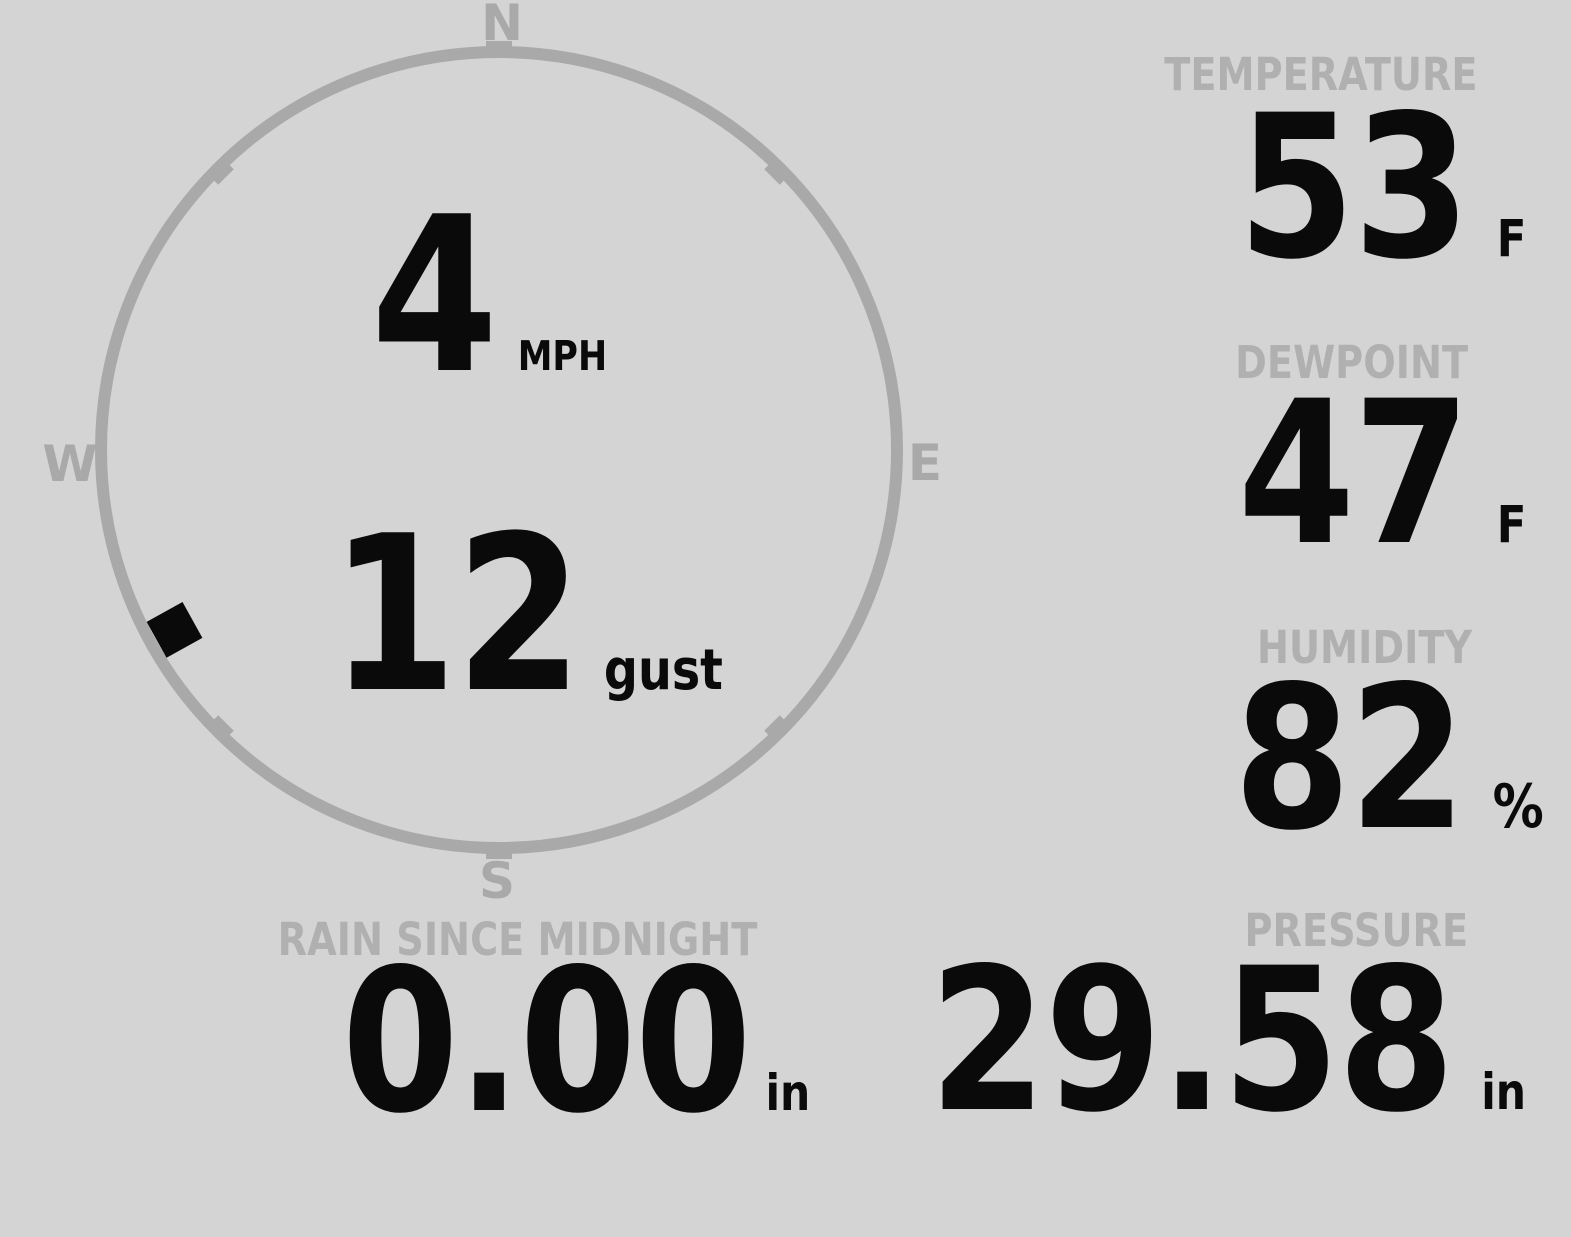 This screenshot has width=1571, height=1237. What do you see at coordinates (1354, 187) in the screenshot?
I see `temperature-value: 53` at bounding box center [1354, 187].